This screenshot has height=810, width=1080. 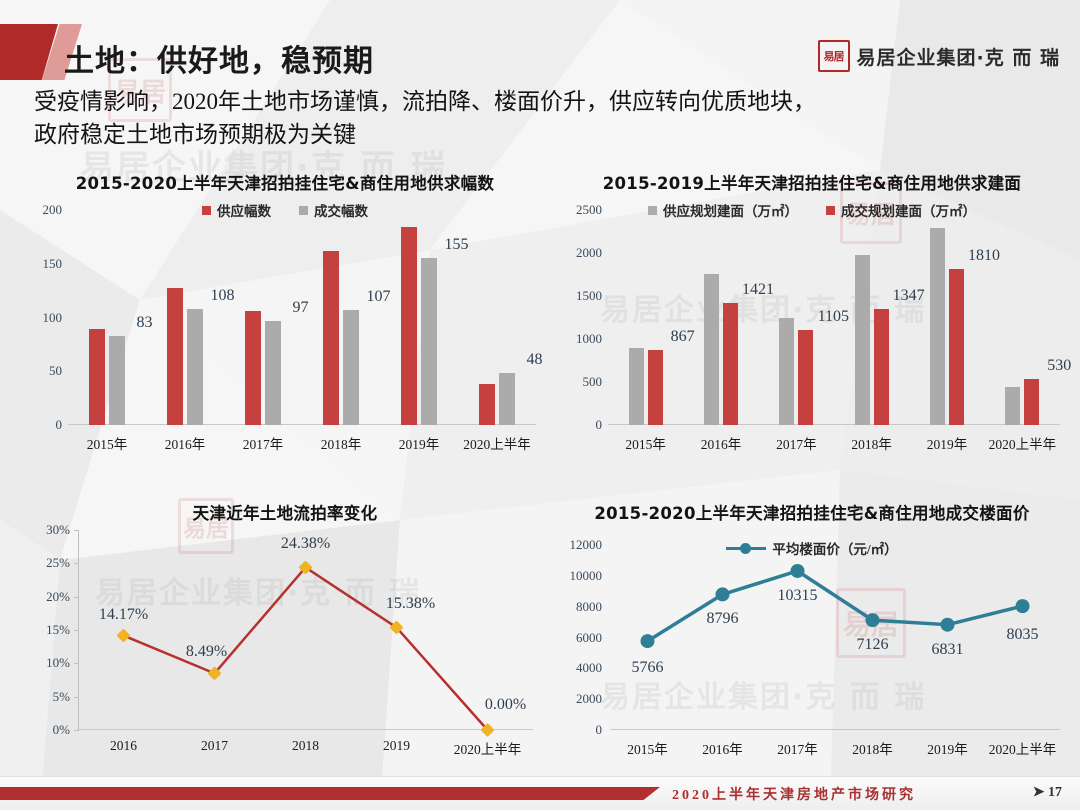 I want to click on seal-icon: 易居, so click(x=833, y=56).